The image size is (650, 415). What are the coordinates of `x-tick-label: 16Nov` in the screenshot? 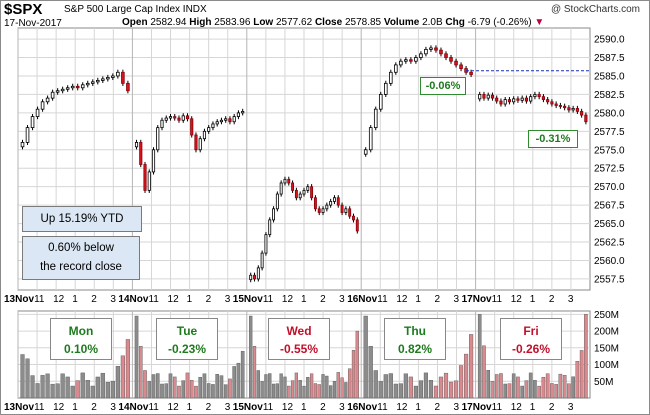 It's located at (362, 407).